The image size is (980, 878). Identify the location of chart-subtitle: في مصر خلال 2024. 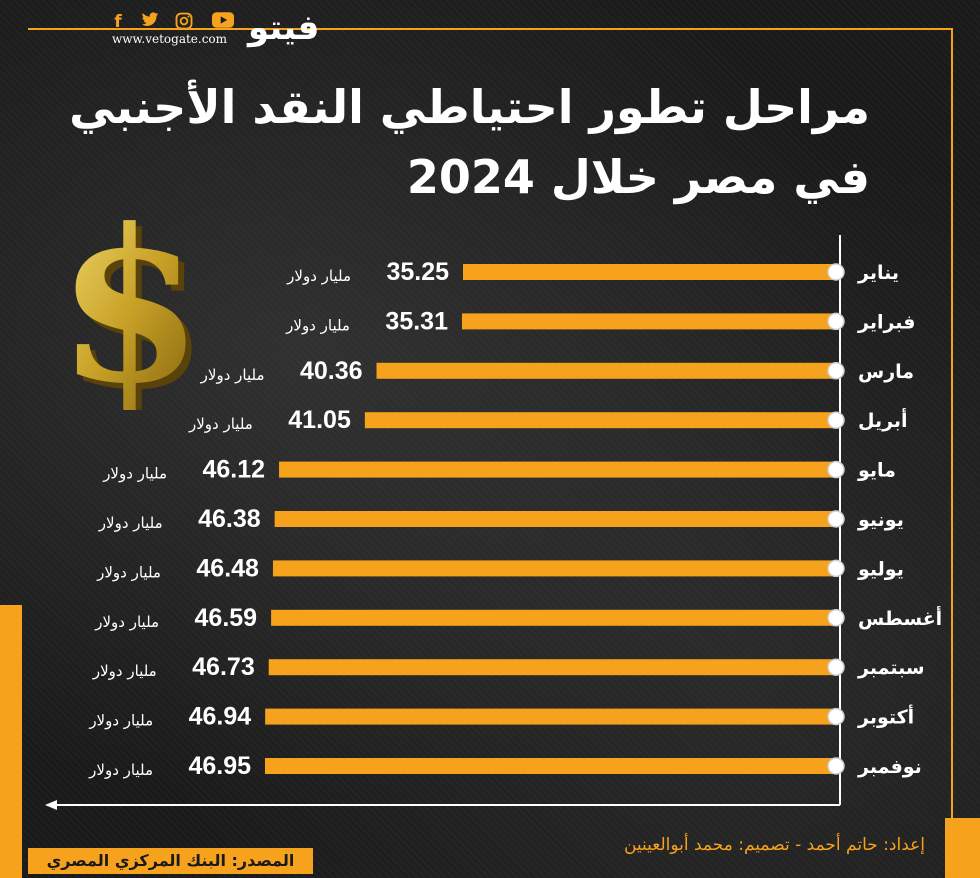
(638, 177).